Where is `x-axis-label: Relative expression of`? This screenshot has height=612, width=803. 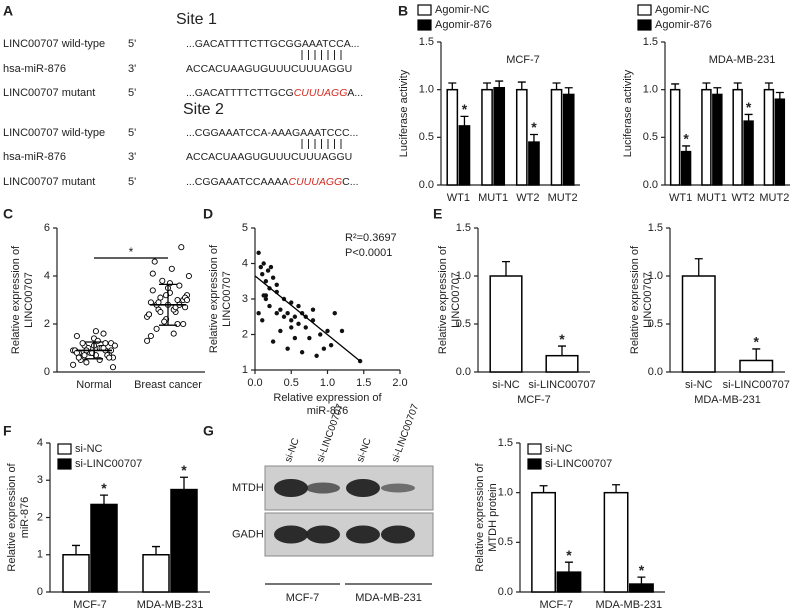
x-axis-label: Relative expression of is located at coordinates (327, 398).